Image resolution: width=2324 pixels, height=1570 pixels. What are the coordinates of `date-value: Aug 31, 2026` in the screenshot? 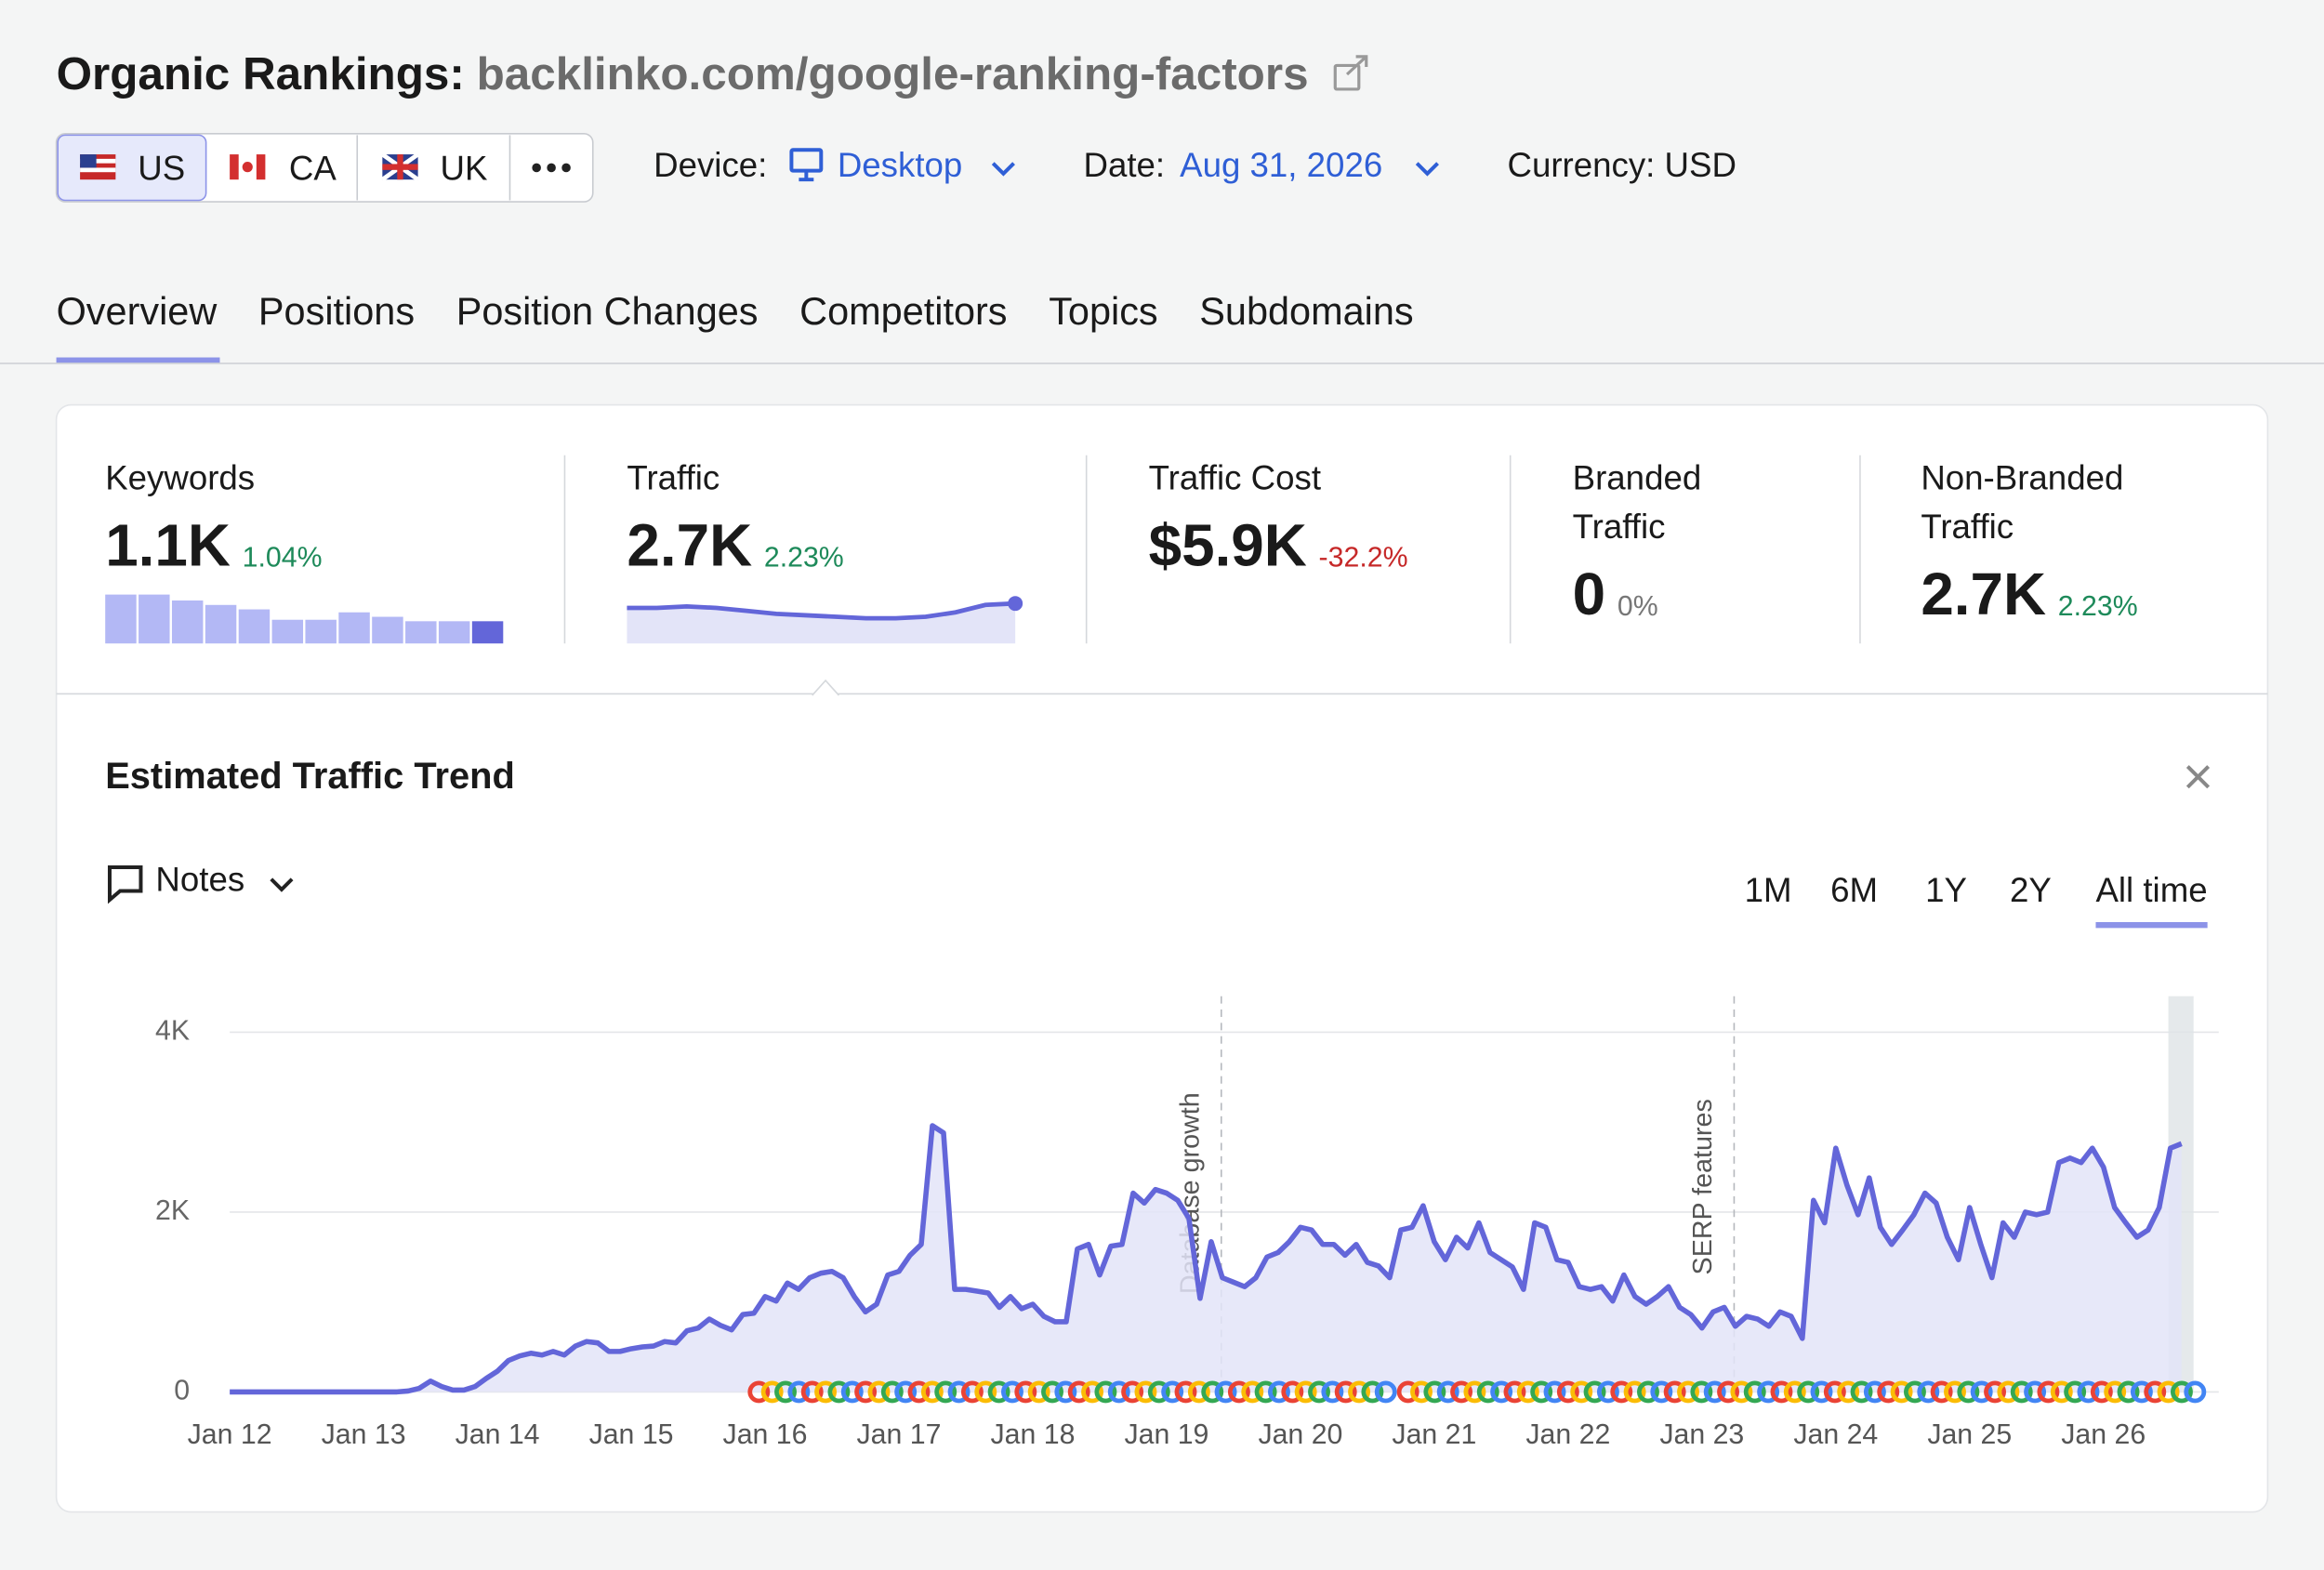 It's located at (1281, 165).